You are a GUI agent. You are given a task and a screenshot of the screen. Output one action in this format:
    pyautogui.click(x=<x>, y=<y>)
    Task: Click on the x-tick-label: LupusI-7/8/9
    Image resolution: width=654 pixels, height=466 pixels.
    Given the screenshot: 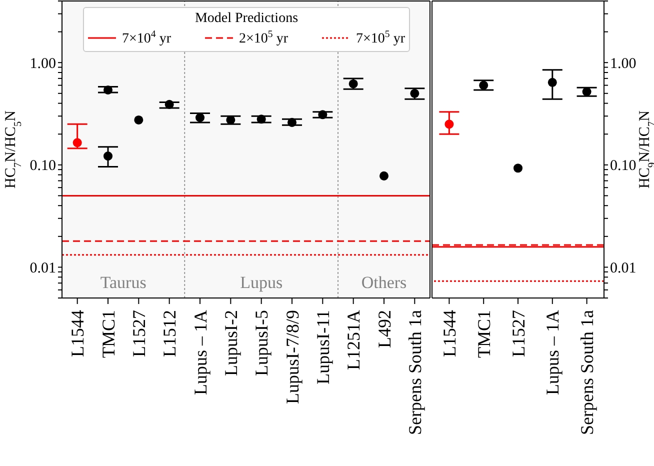 What is the action you would take?
    pyautogui.click(x=292, y=357)
    